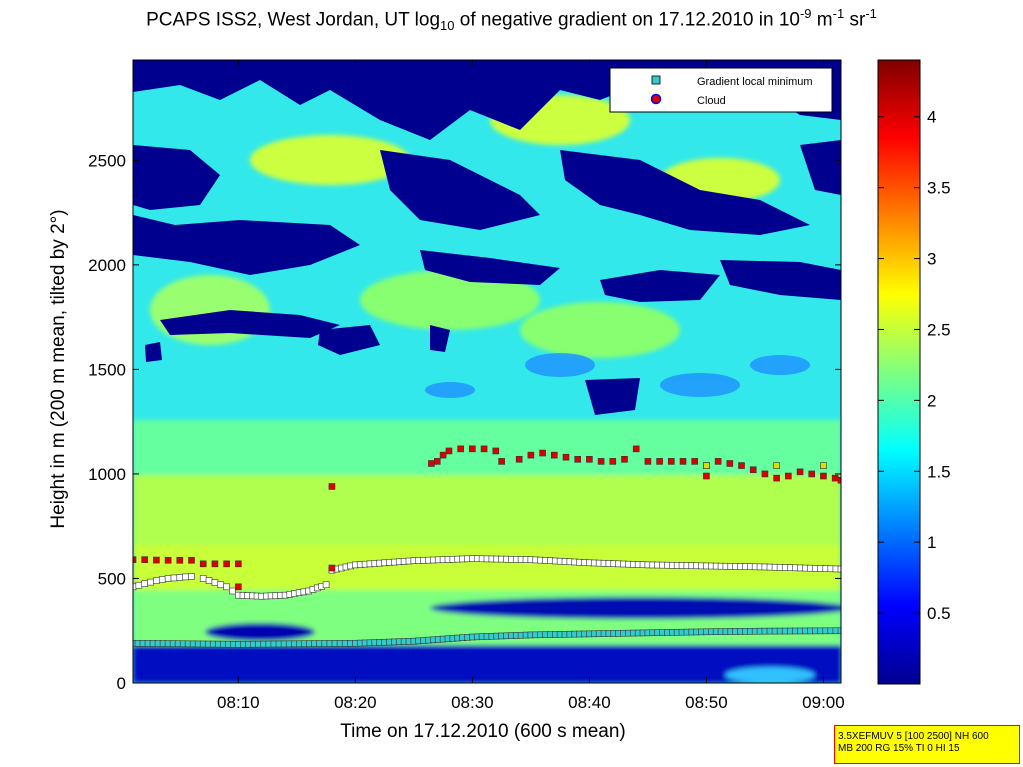  Describe the element at coordinates (107, 474) in the screenshot. I see `y-tick-label: 1000` at that location.